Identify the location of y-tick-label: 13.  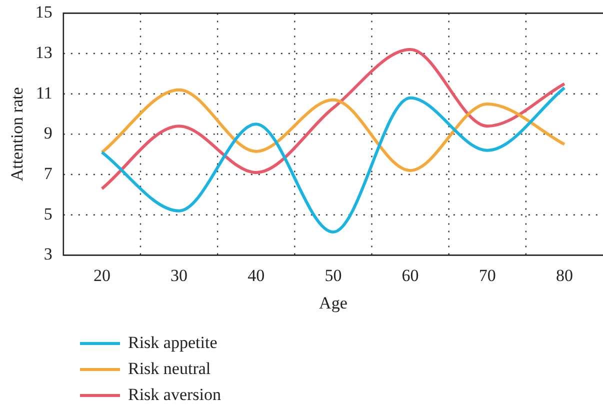
(43, 52).